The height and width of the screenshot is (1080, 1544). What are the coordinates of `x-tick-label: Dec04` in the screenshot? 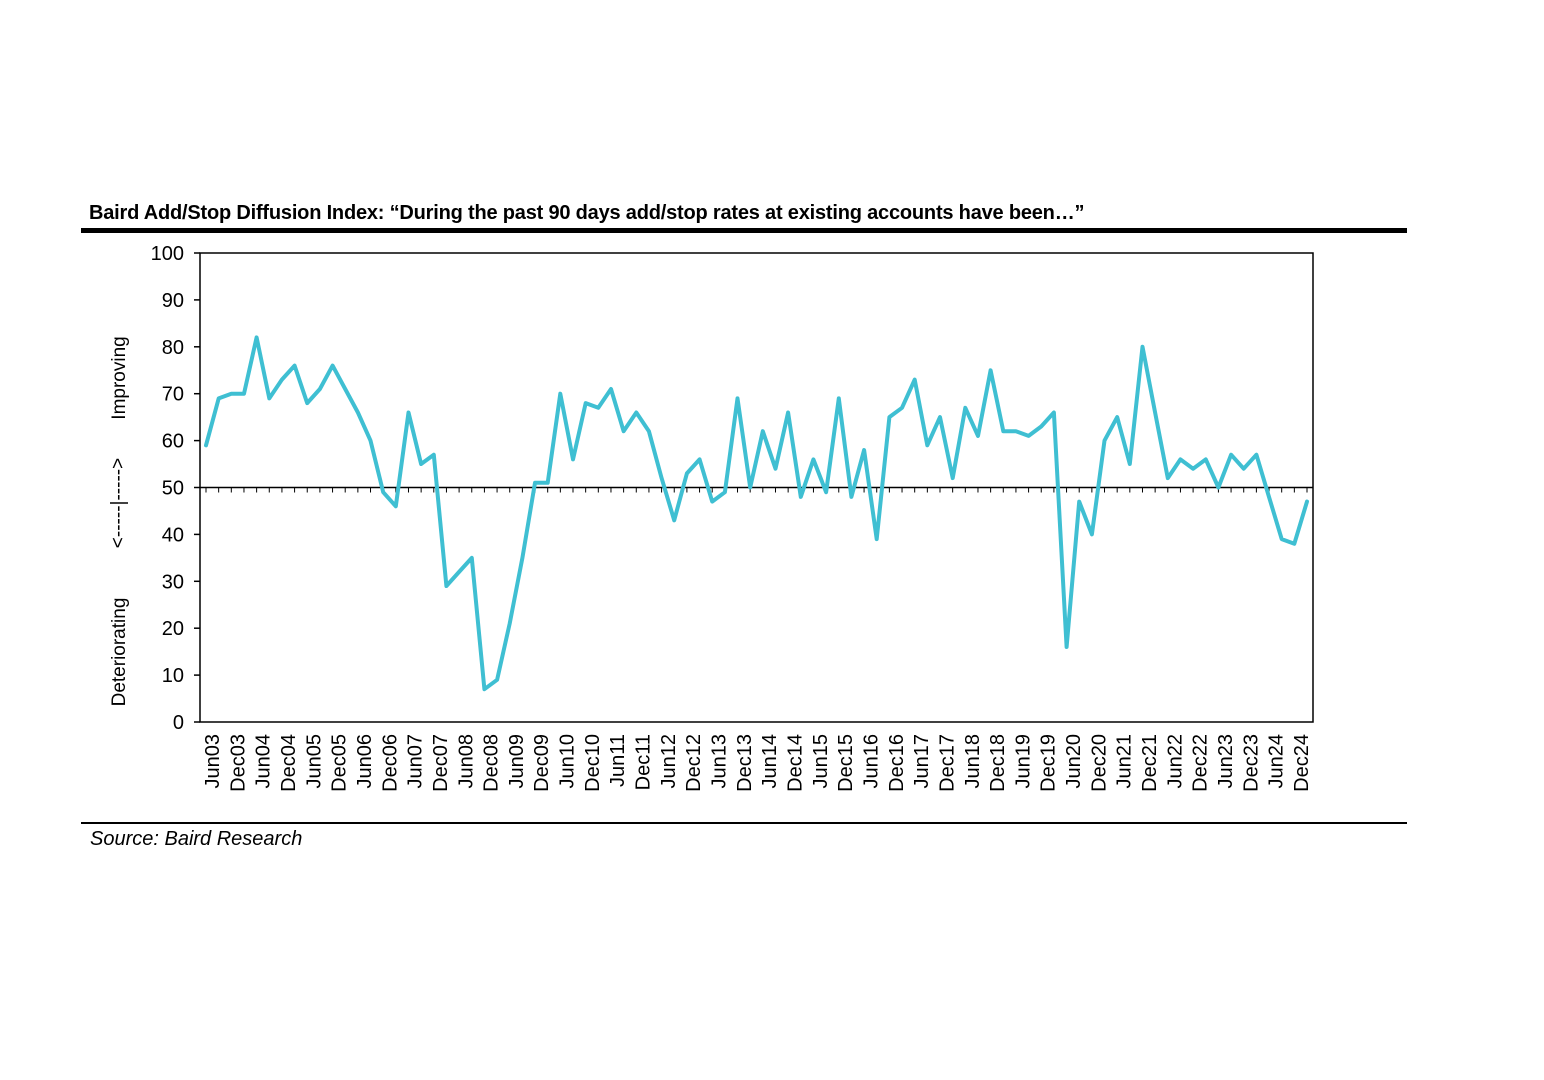 It's located at (289, 763).